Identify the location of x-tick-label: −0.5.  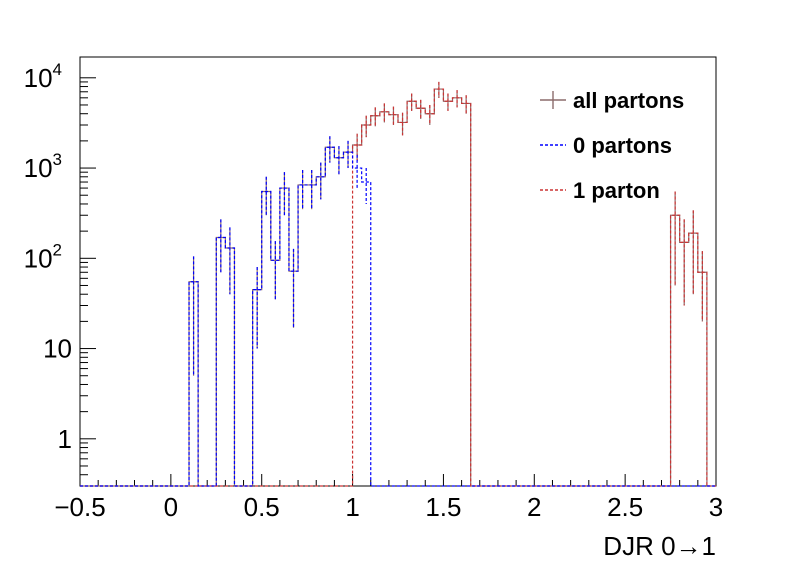
(79, 507).